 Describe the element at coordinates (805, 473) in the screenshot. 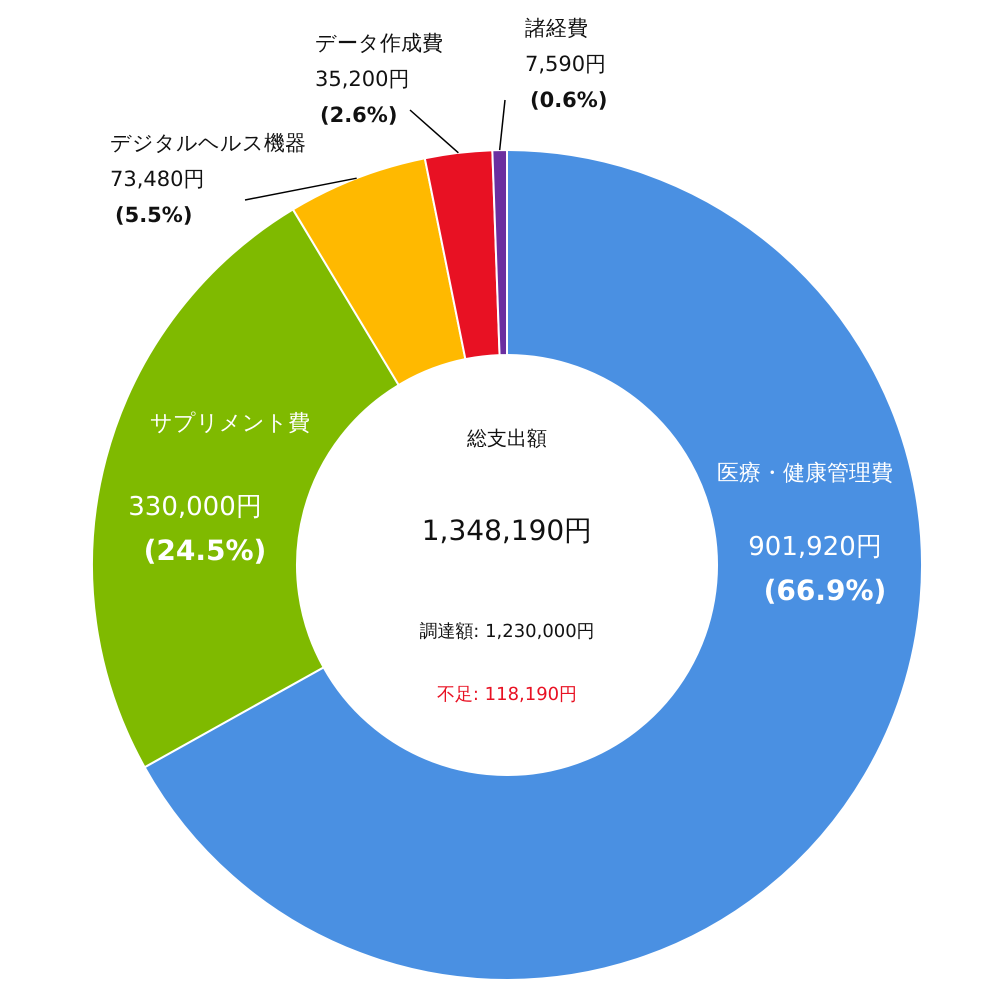

I see `slice-label: 医療・健康管理費` at that location.